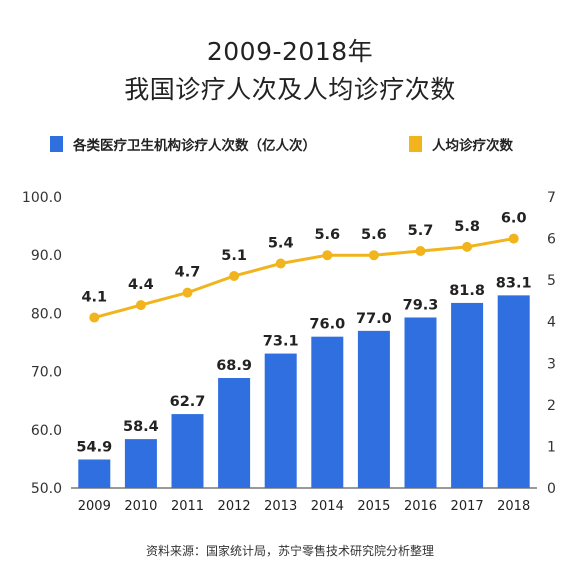 Image resolution: width=580 pixels, height=578 pixels. I want to click on line-value-label: 5.8, so click(467, 227).